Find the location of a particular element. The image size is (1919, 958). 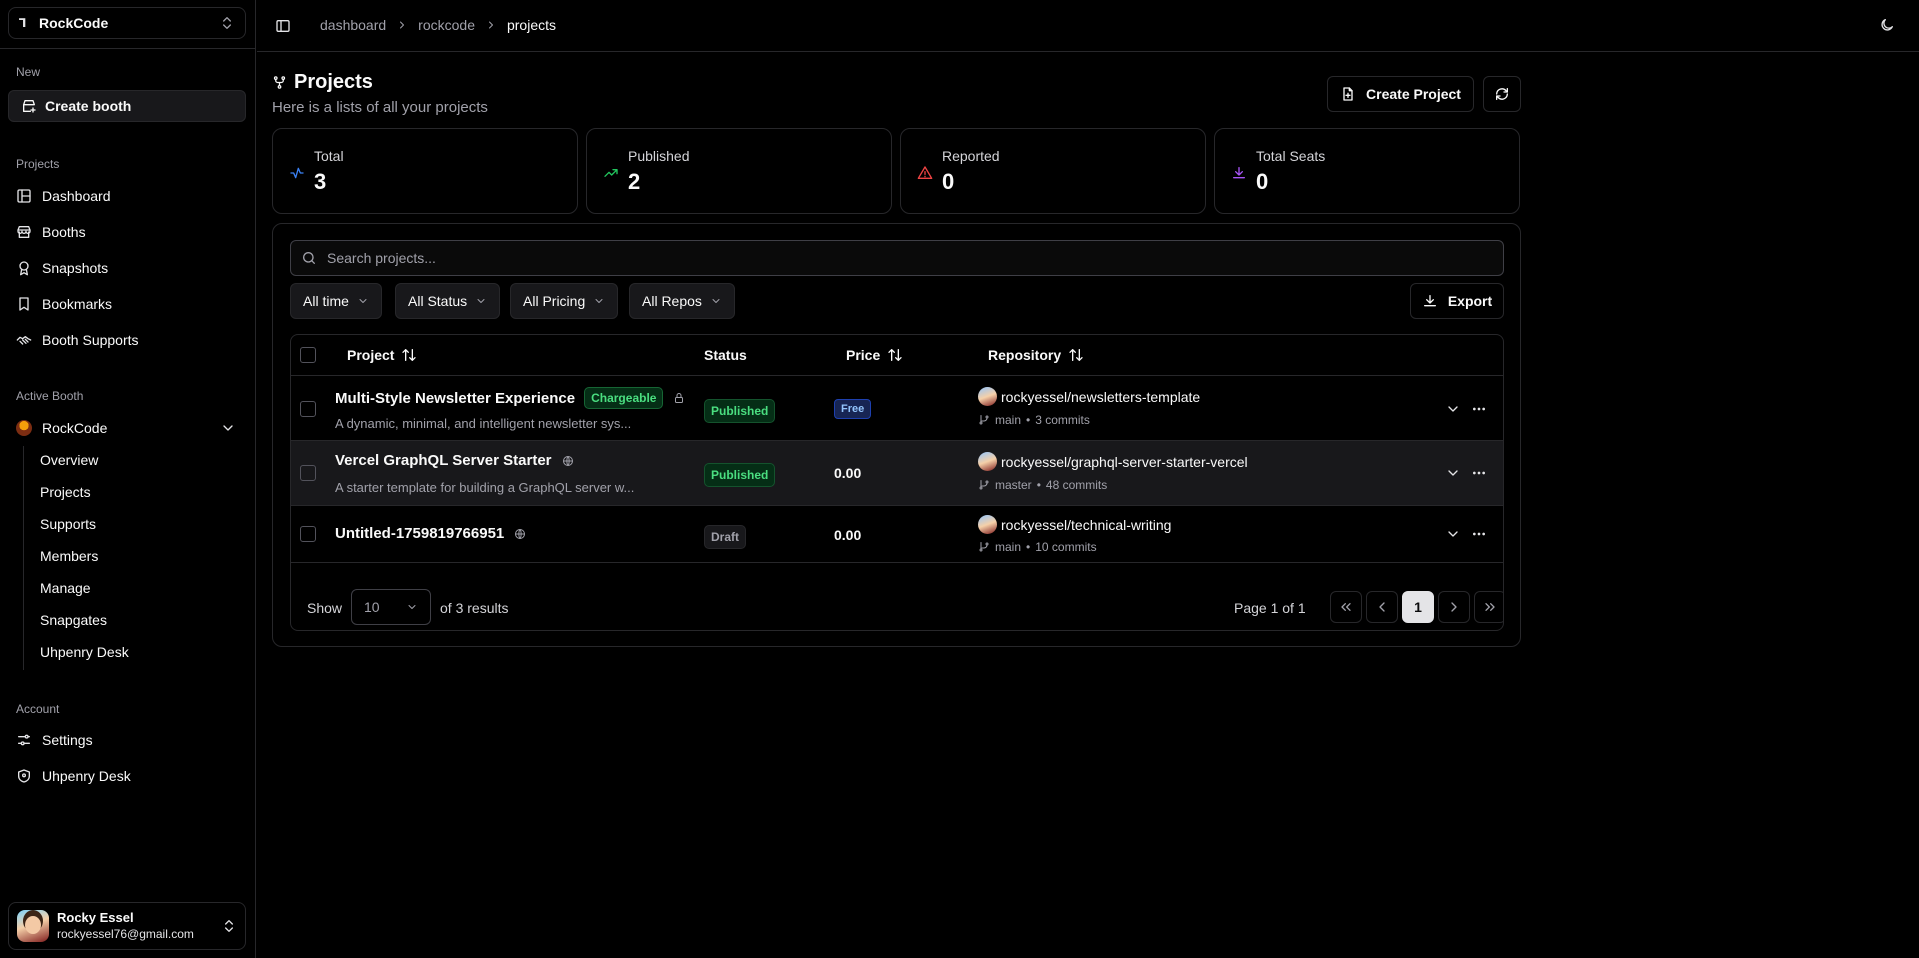

repo-link: rockyessel/technical-writing is located at coordinates (1086, 525).